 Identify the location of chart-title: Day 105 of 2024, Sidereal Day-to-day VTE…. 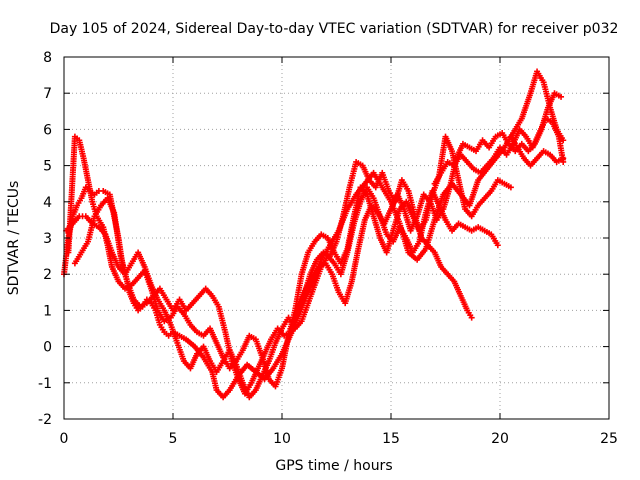
(334, 29).